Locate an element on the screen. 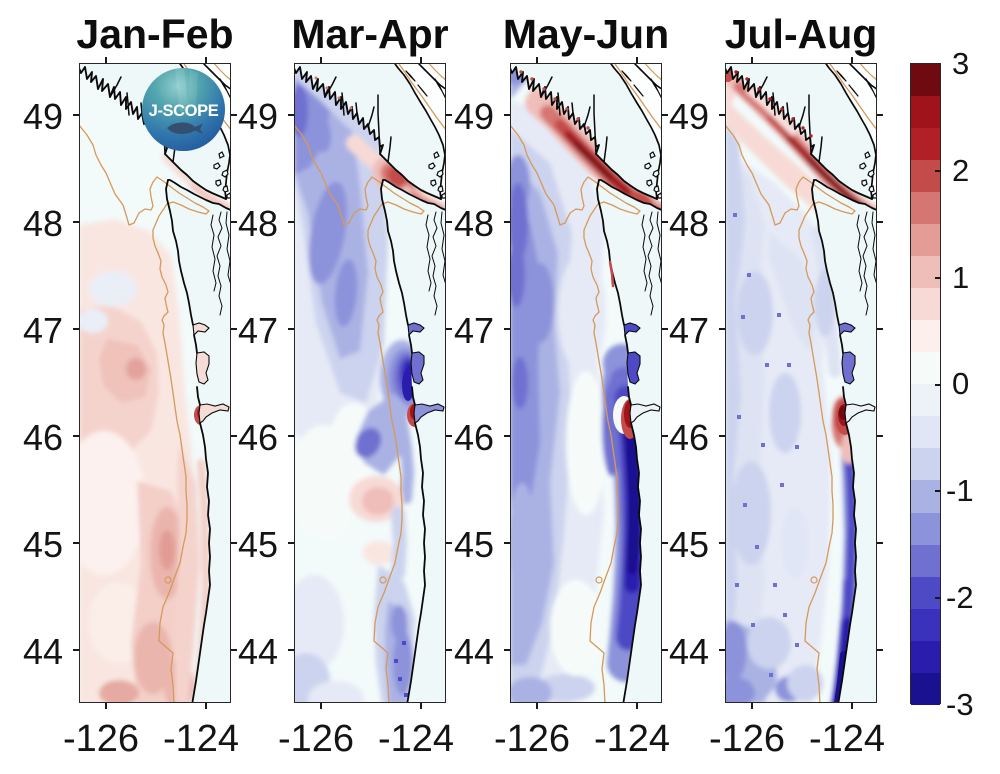  svg-text: J-SCOPE is located at coordinates (184, 111).